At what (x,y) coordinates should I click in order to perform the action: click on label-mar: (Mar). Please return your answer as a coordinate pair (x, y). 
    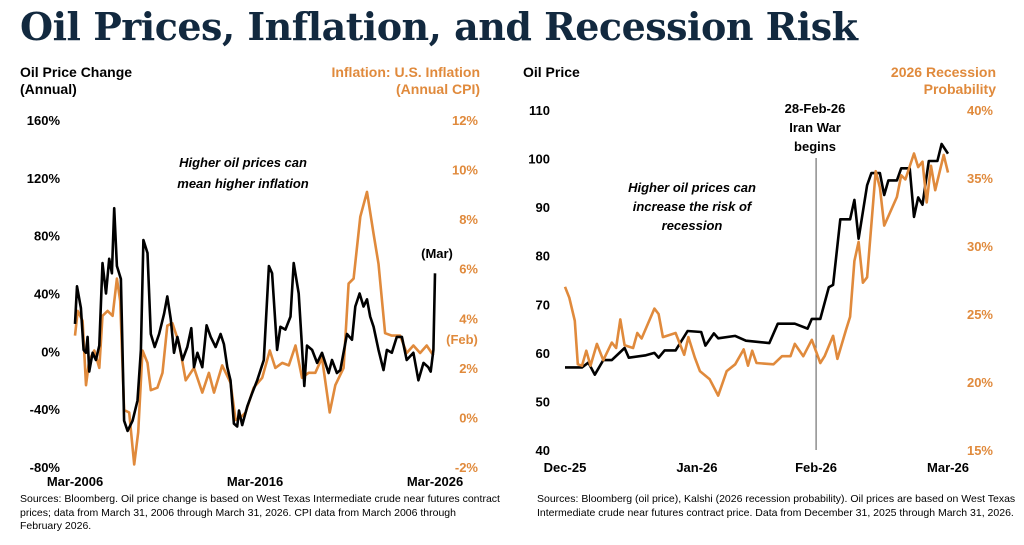
    Looking at the image, I should click on (437, 253).